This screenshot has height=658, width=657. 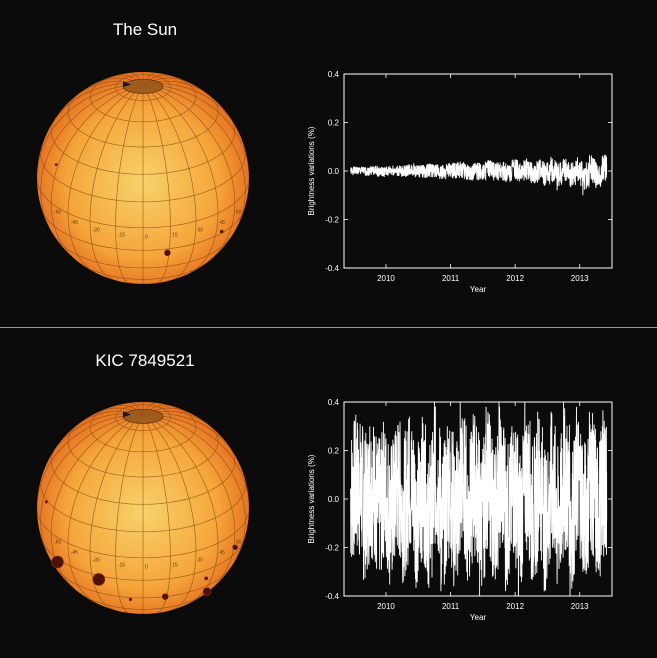 What do you see at coordinates (143, 612) in the screenshot?
I see `latitude-line` at bounding box center [143, 612].